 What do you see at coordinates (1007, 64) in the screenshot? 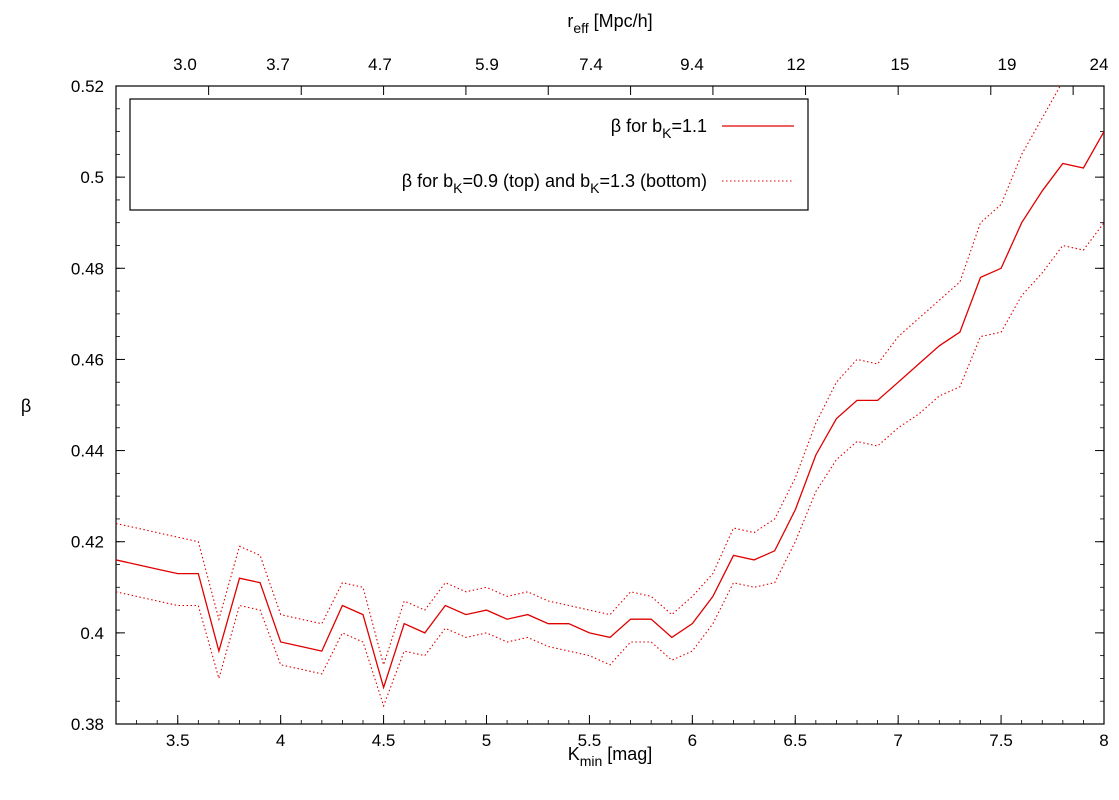
I see `top-tick-label: 19` at bounding box center [1007, 64].